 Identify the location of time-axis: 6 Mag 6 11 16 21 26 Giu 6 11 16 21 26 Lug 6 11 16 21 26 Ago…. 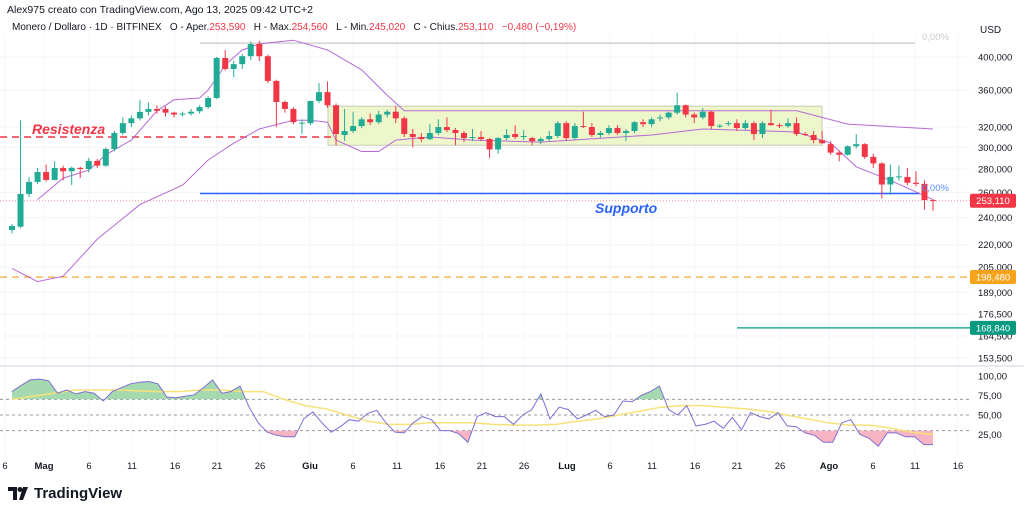
(482, 466).